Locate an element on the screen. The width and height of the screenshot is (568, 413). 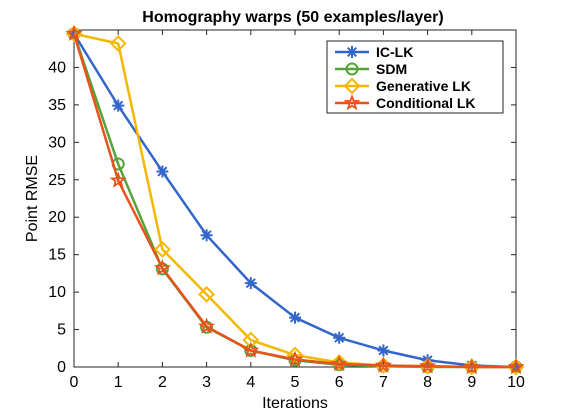
legend-item-ic-lk: IC-LK is located at coordinates (374, 52).